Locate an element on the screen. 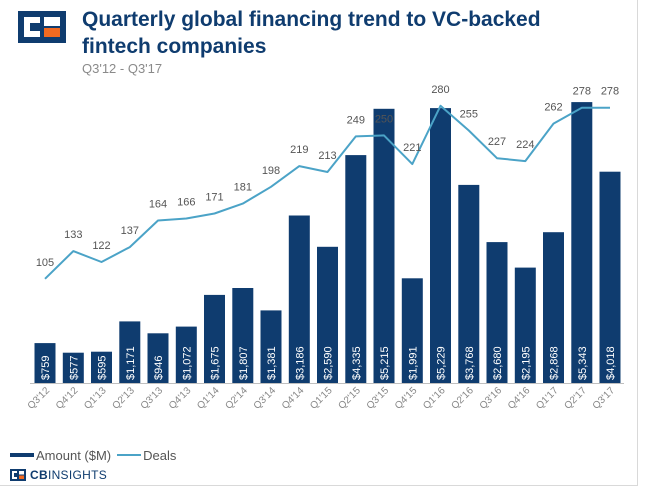 This screenshot has width=650, height=493. brand-footer: CBINSIGHTS is located at coordinates (58, 475).